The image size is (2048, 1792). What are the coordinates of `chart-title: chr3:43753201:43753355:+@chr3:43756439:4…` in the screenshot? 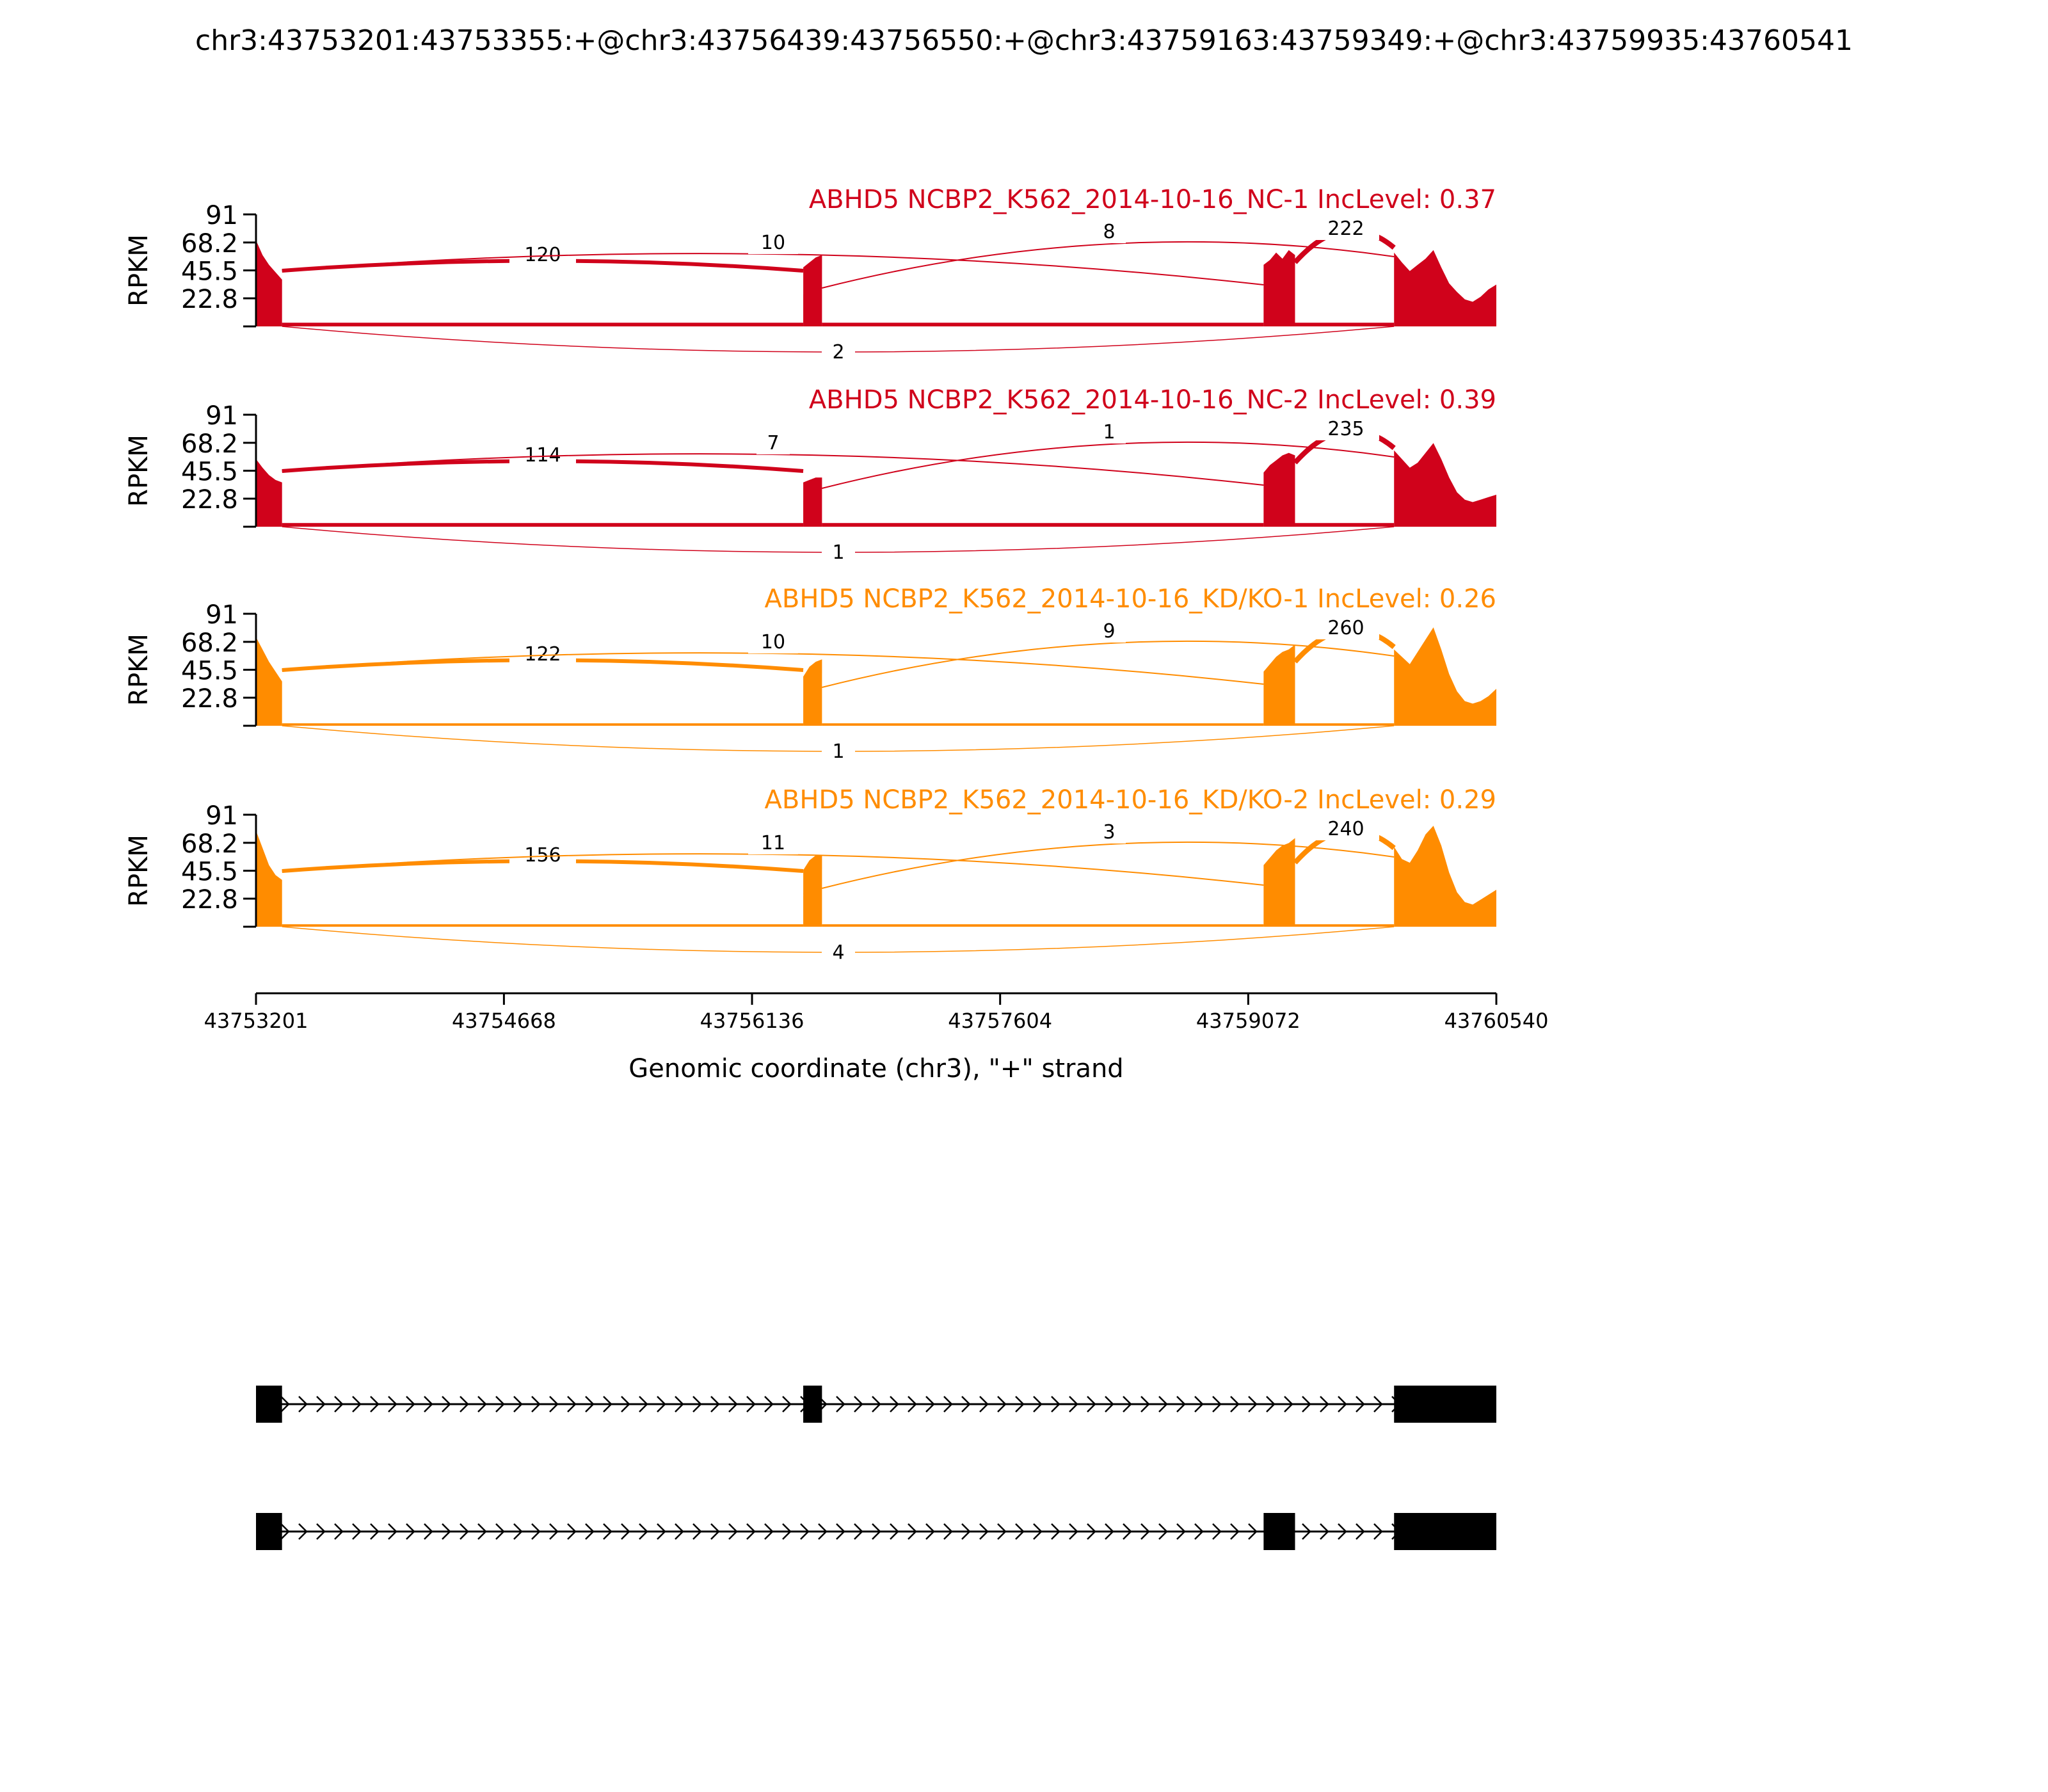 It's located at (1024, 40).